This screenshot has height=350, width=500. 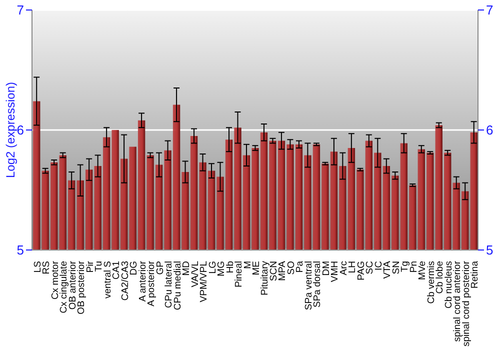 I want to click on y2-tick-label: 7, so click(x=490, y=10).